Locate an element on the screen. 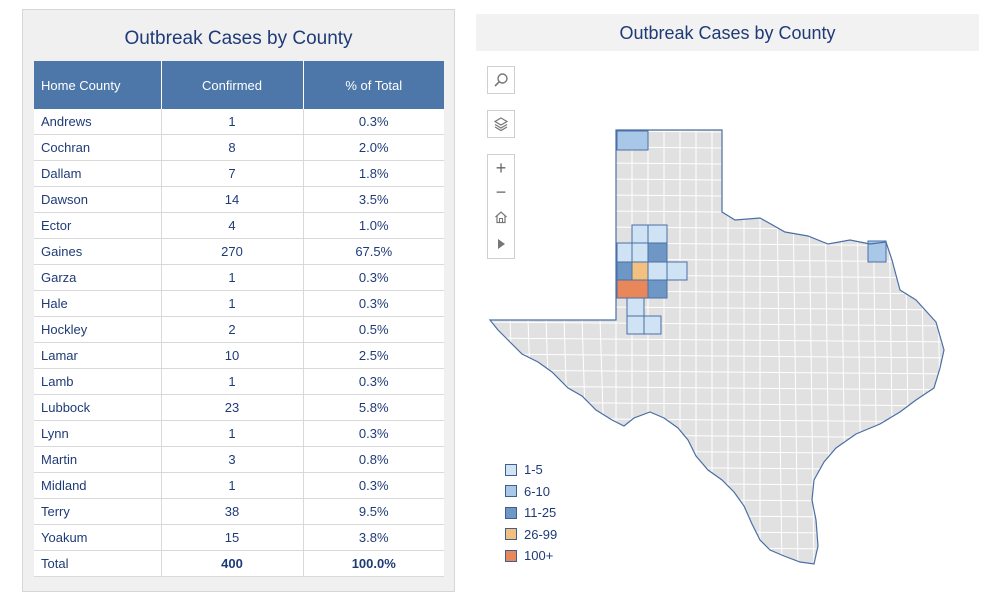 Image resolution: width=1000 pixels, height=600 pixels. legend-item: 6-10 is located at coordinates (531, 492).